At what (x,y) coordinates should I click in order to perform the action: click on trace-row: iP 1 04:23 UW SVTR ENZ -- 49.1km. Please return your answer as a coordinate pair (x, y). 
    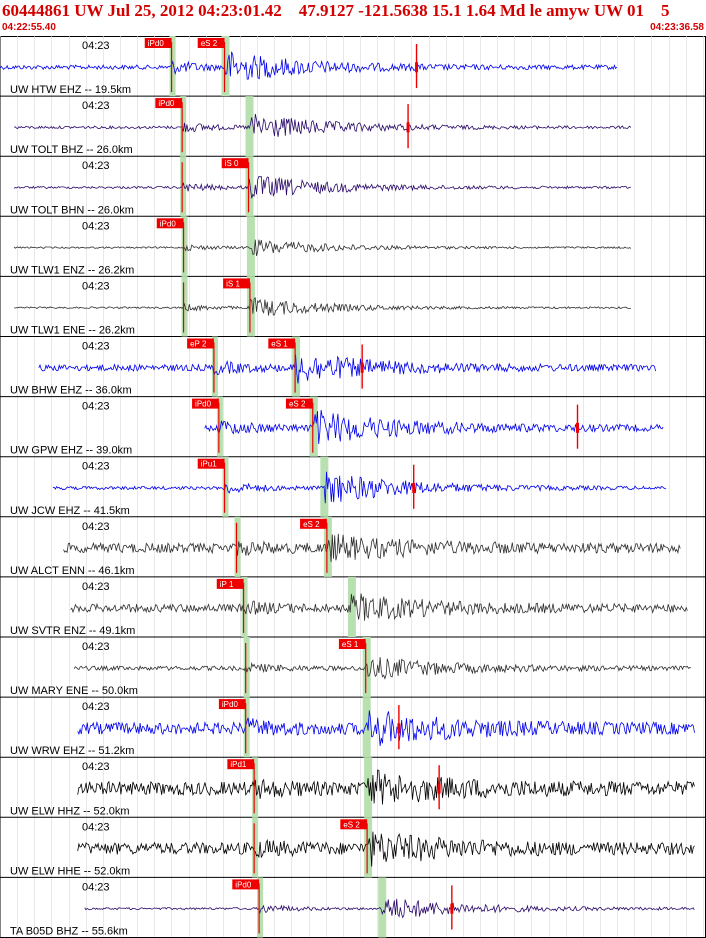
    Looking at the image, I should click on (353, 607).